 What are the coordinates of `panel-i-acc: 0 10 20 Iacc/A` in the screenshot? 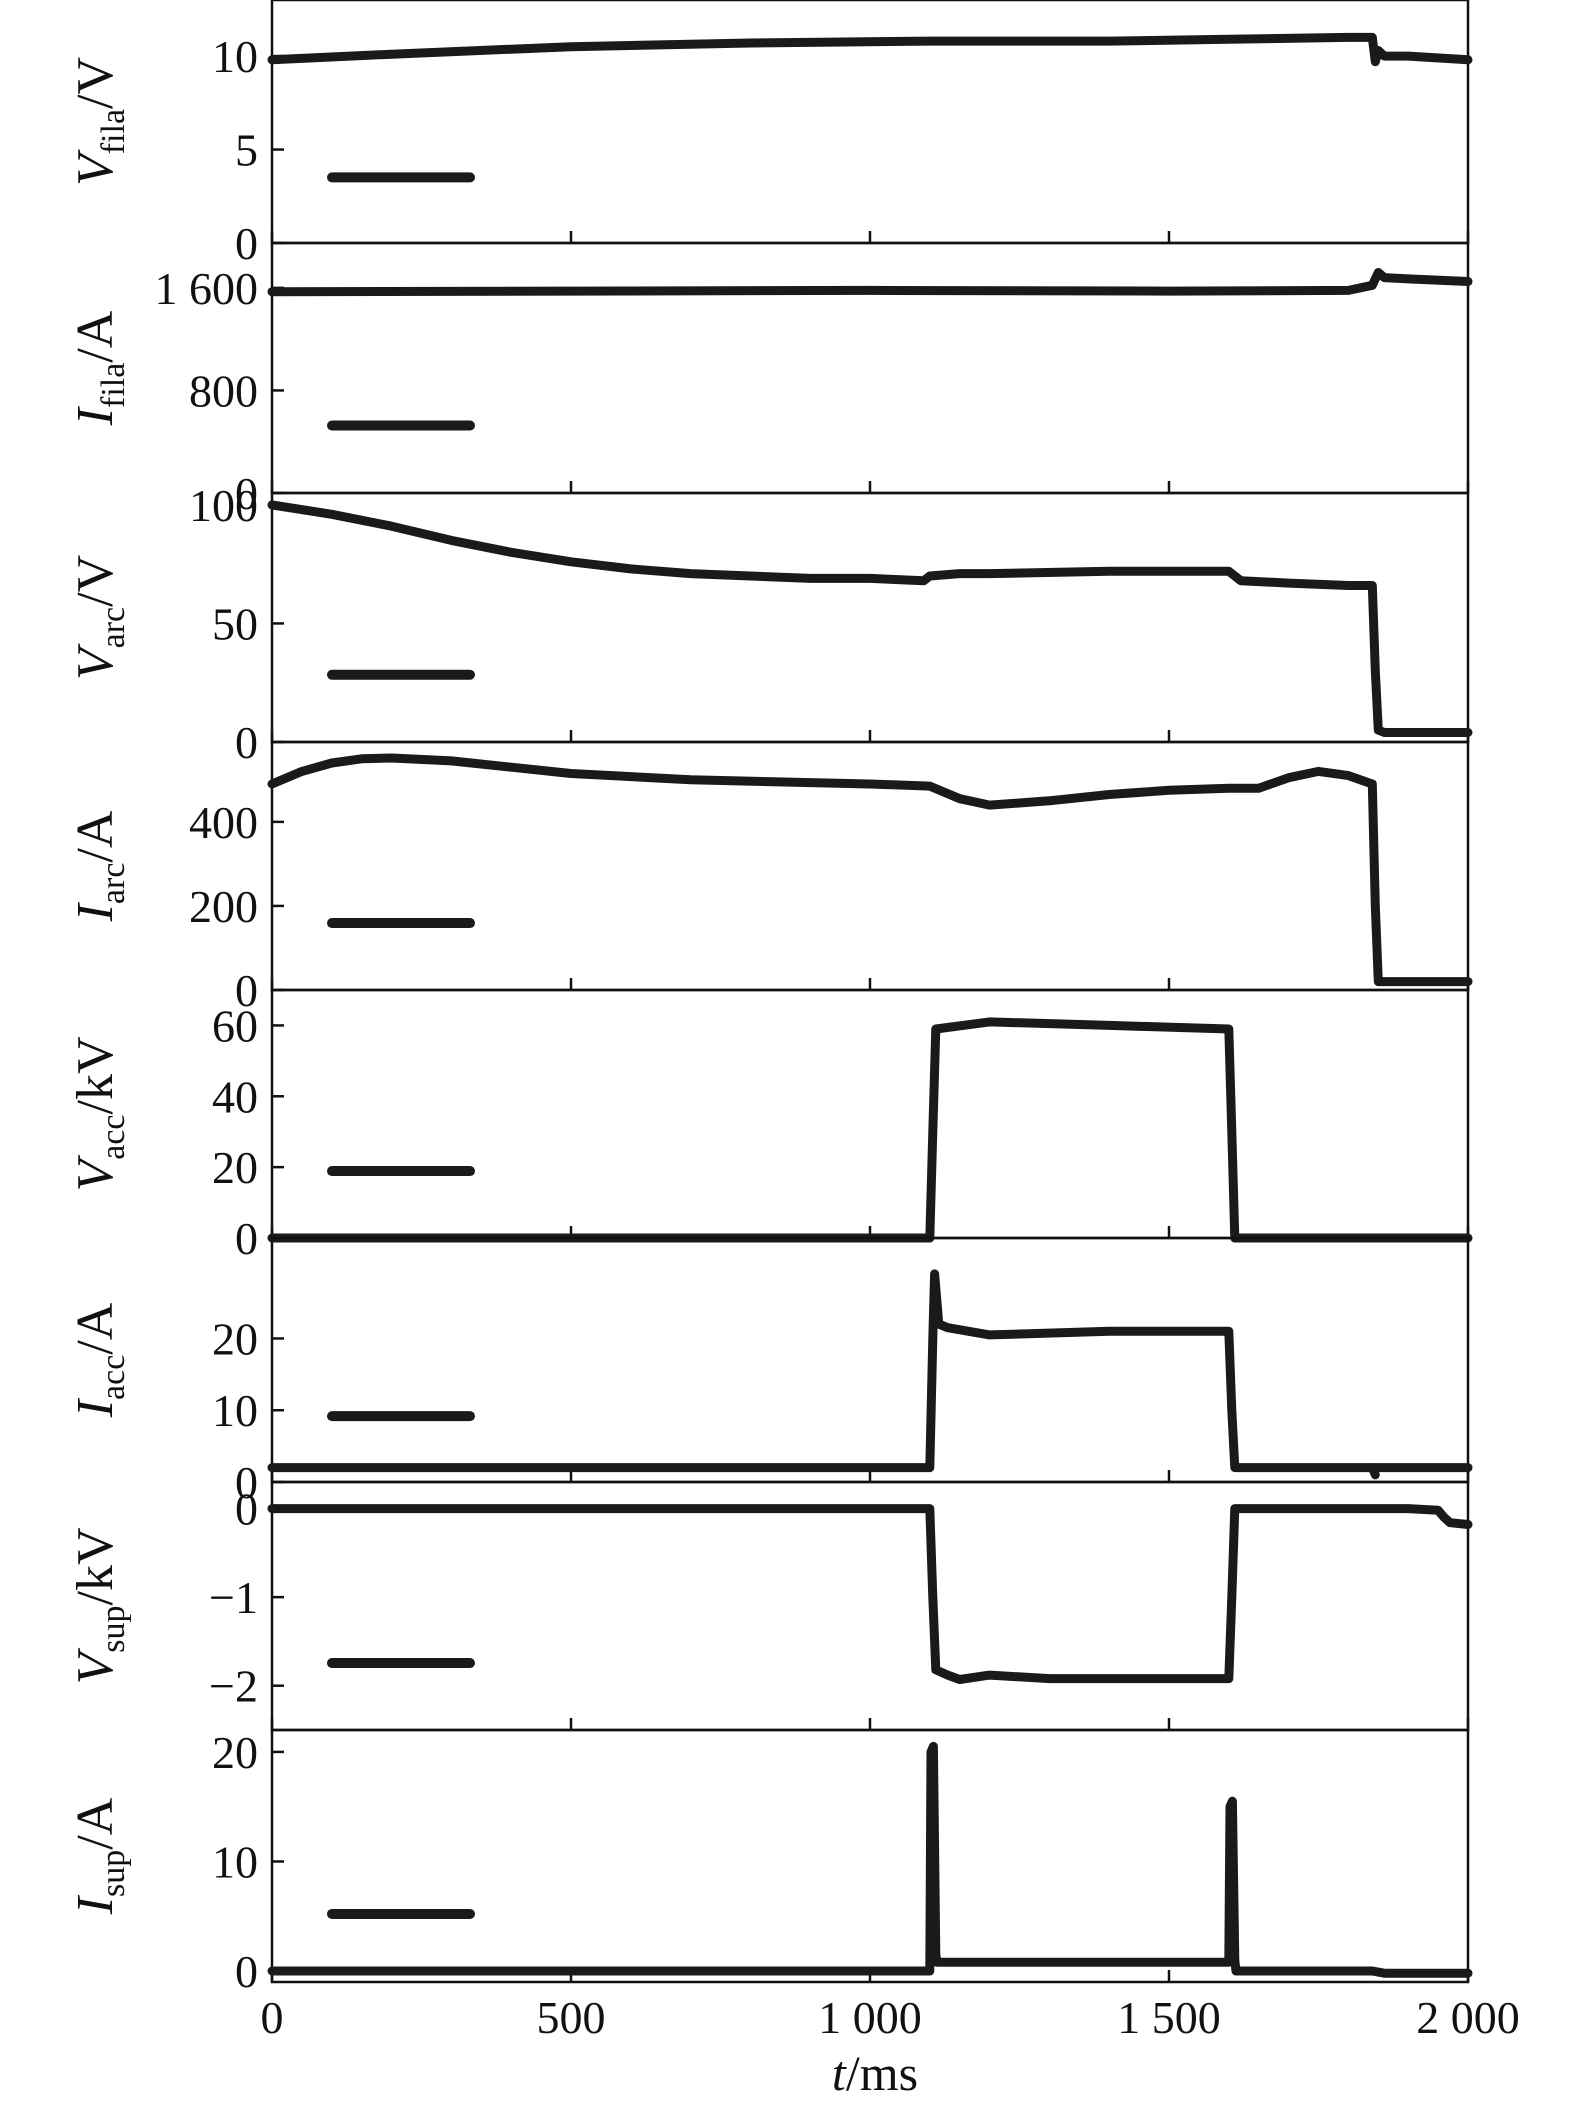 It's located at (770, 1372).